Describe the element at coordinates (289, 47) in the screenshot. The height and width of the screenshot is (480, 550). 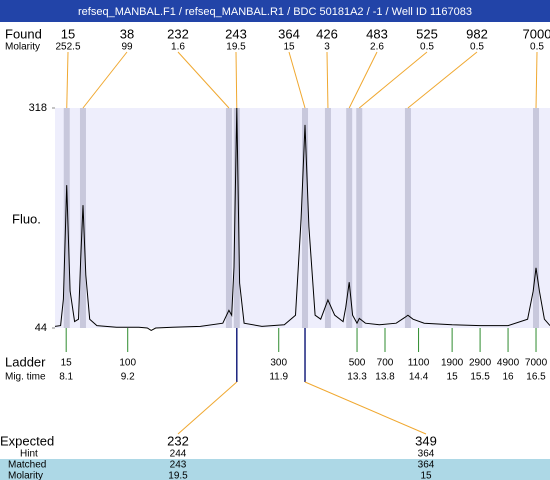
I see `found-molarity: 15` at that location.